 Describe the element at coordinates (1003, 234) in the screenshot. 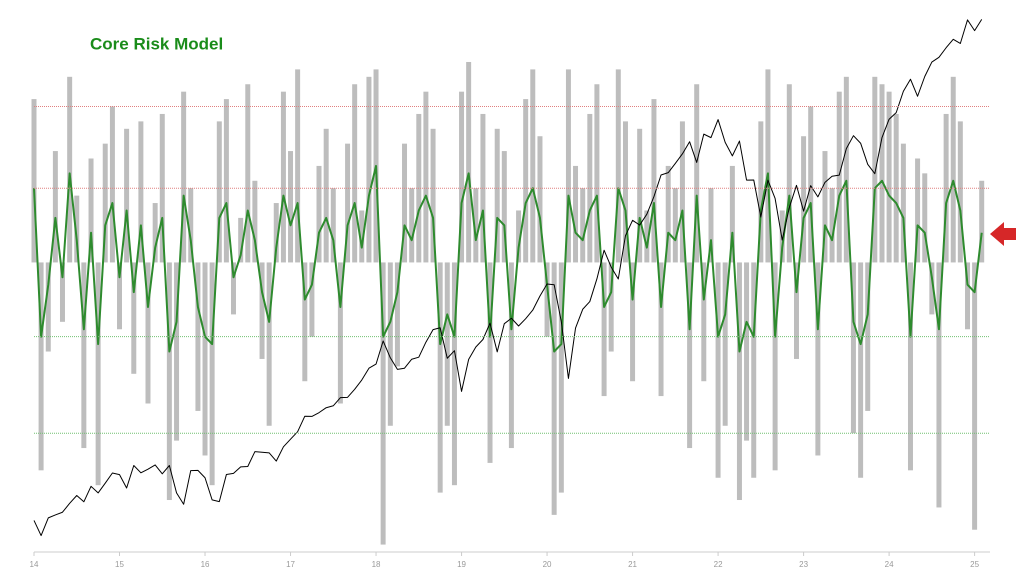

I see `arrow-marker` at that location.